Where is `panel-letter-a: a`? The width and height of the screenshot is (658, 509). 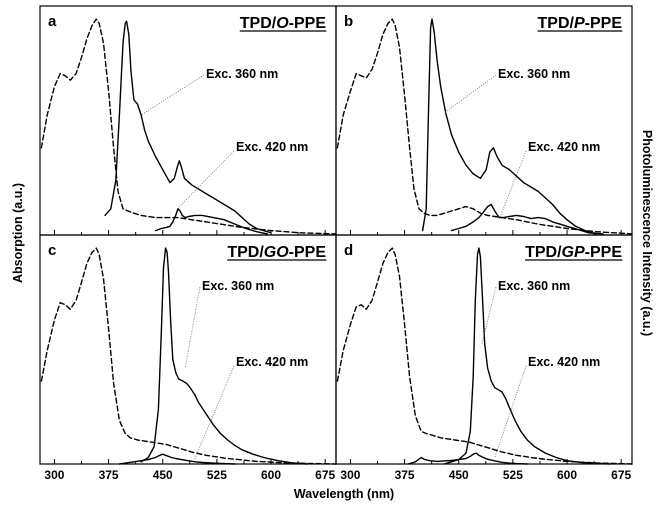 panel-letter-a: a is located at coordinates (52, 21).